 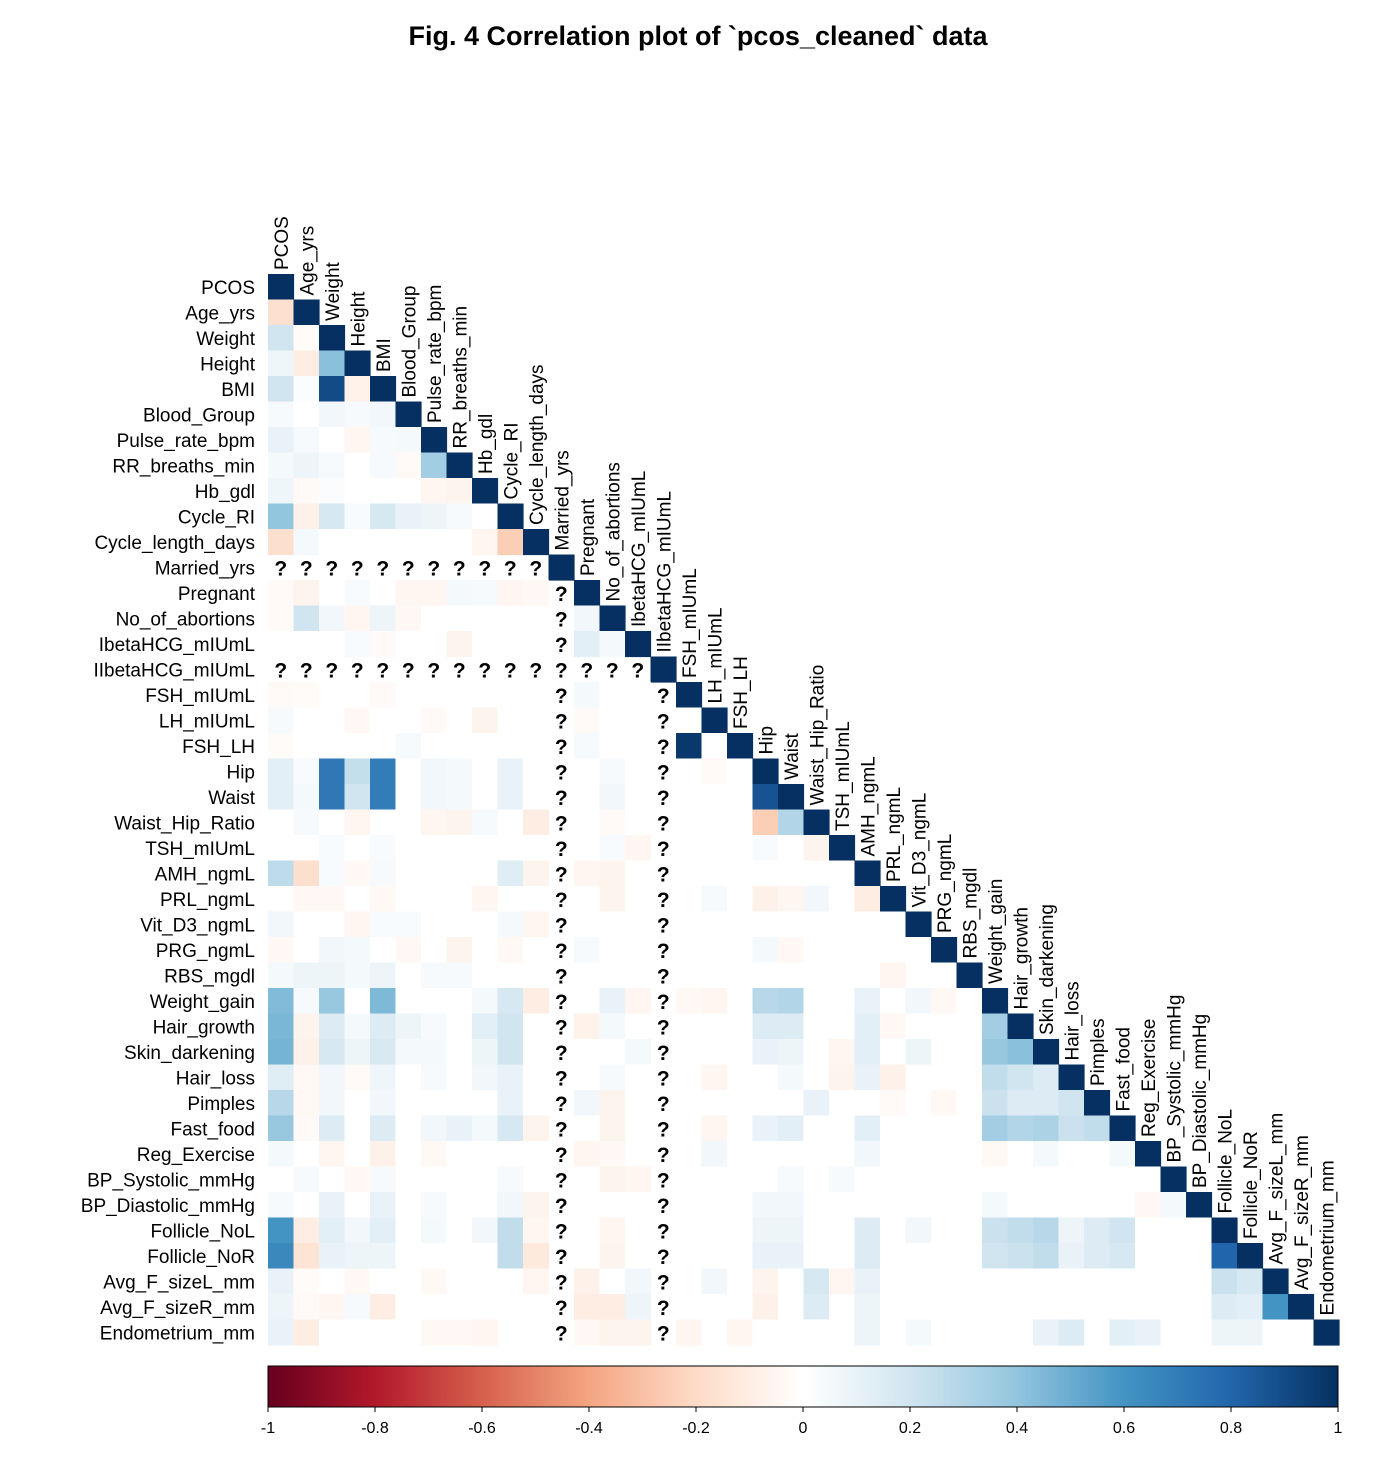 What do you see at coordinates (1098, 1052) in the screenshot?
I see `column-label: Pimples` at bounding box center [1098, 1052].